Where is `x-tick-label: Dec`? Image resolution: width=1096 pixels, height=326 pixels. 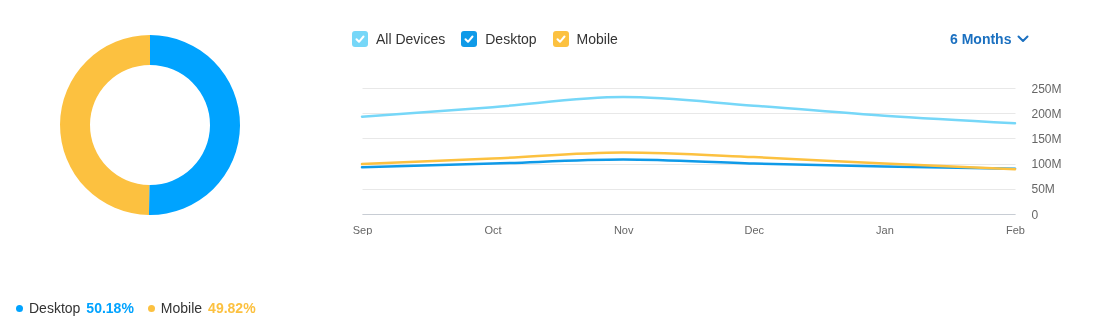
x-tick-label: Dec is located at coordinates (754, 229).